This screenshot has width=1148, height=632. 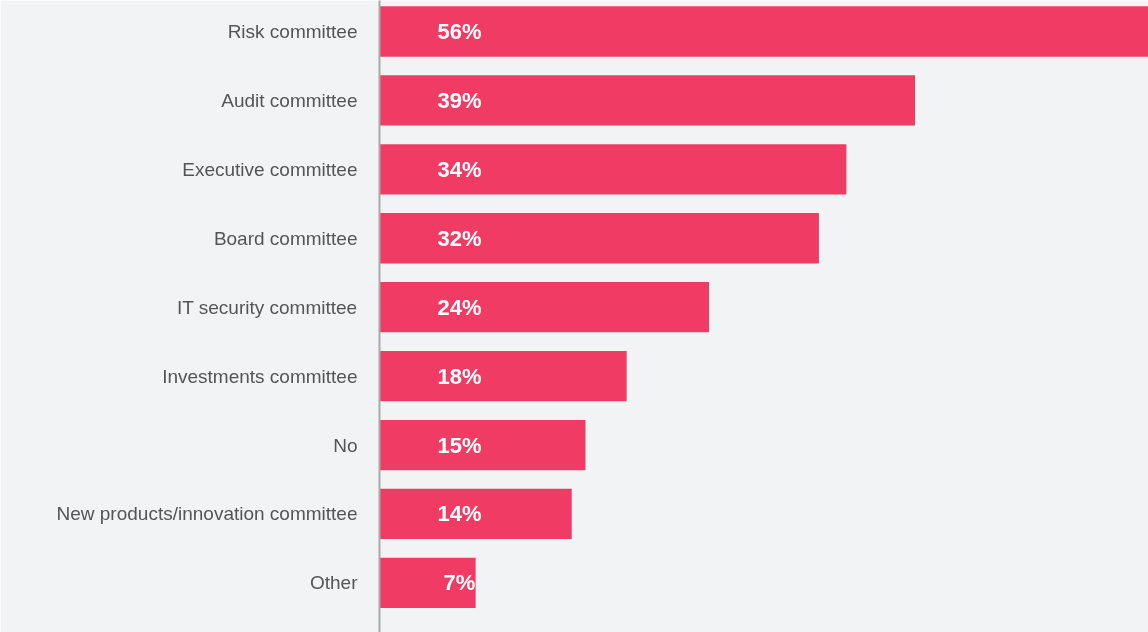 I want to click on y-tick-label: Risk committee, so click(x=292, y=32).